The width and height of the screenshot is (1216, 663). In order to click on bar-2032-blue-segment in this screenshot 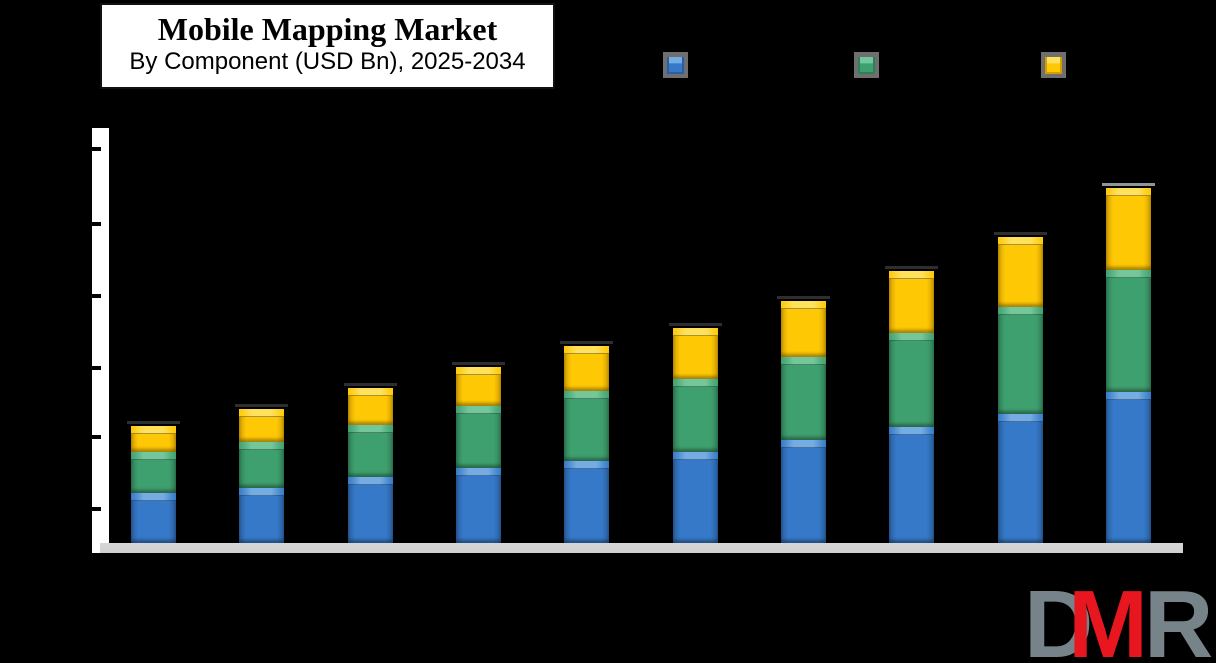, I will do `click(912, 484)`.